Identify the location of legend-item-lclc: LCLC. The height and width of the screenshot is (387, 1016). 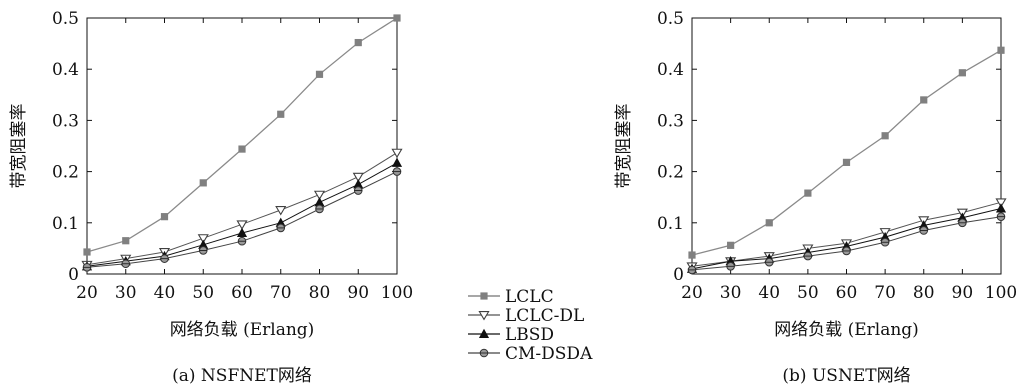
(511, 297).